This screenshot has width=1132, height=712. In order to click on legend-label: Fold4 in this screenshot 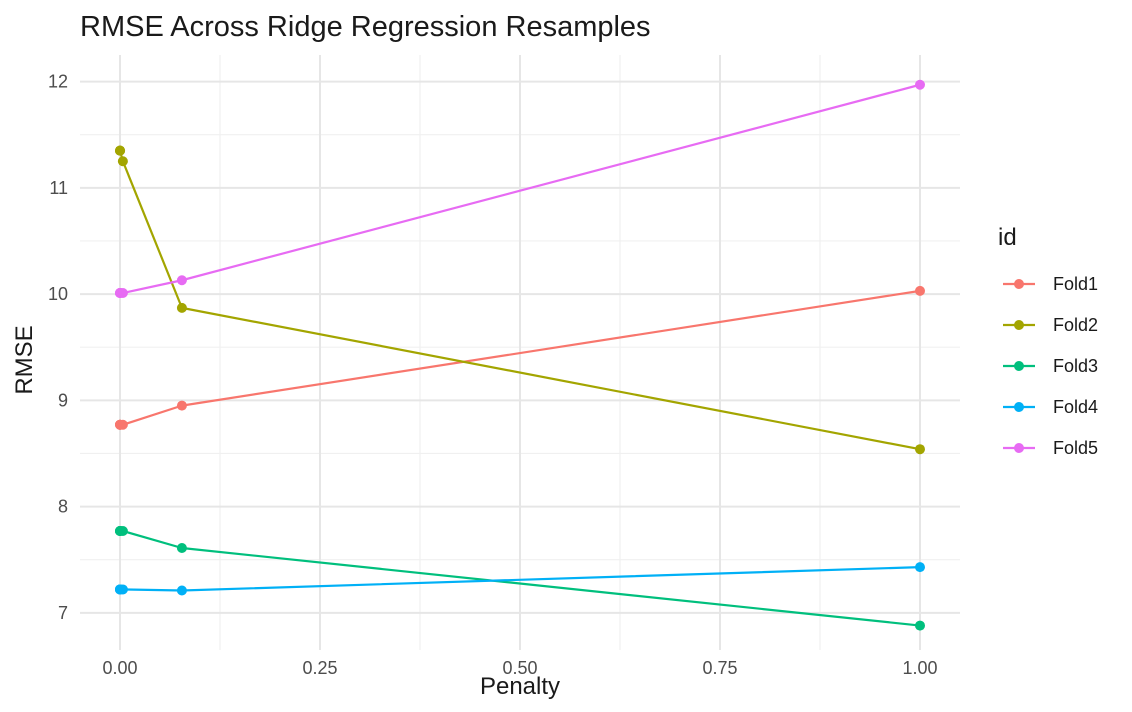, I will do `click(1075, 407)`.